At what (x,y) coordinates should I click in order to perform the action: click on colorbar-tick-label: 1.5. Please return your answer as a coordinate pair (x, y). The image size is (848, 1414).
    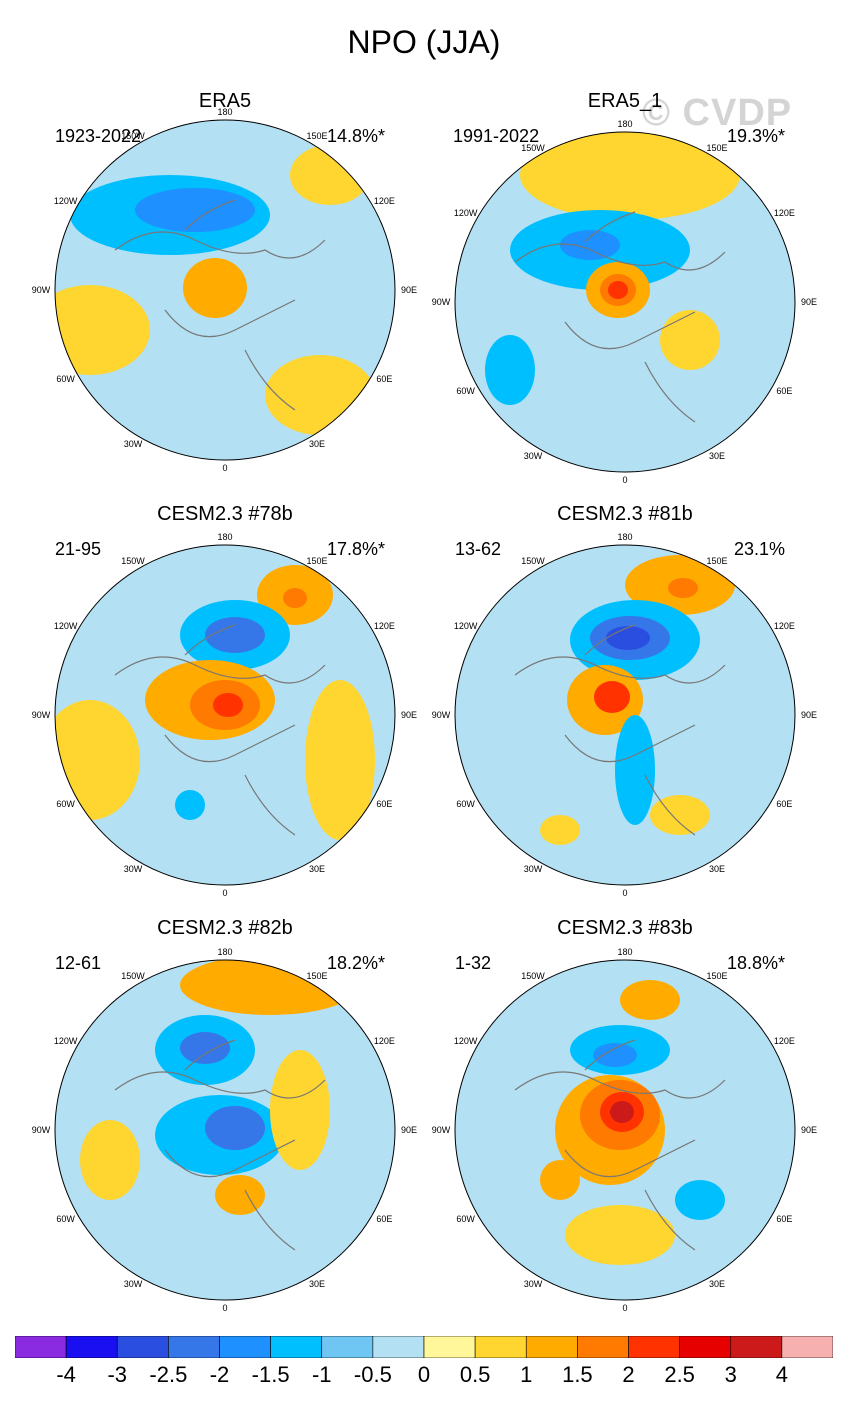
    Looking at the image, I should click on (577, 1374).